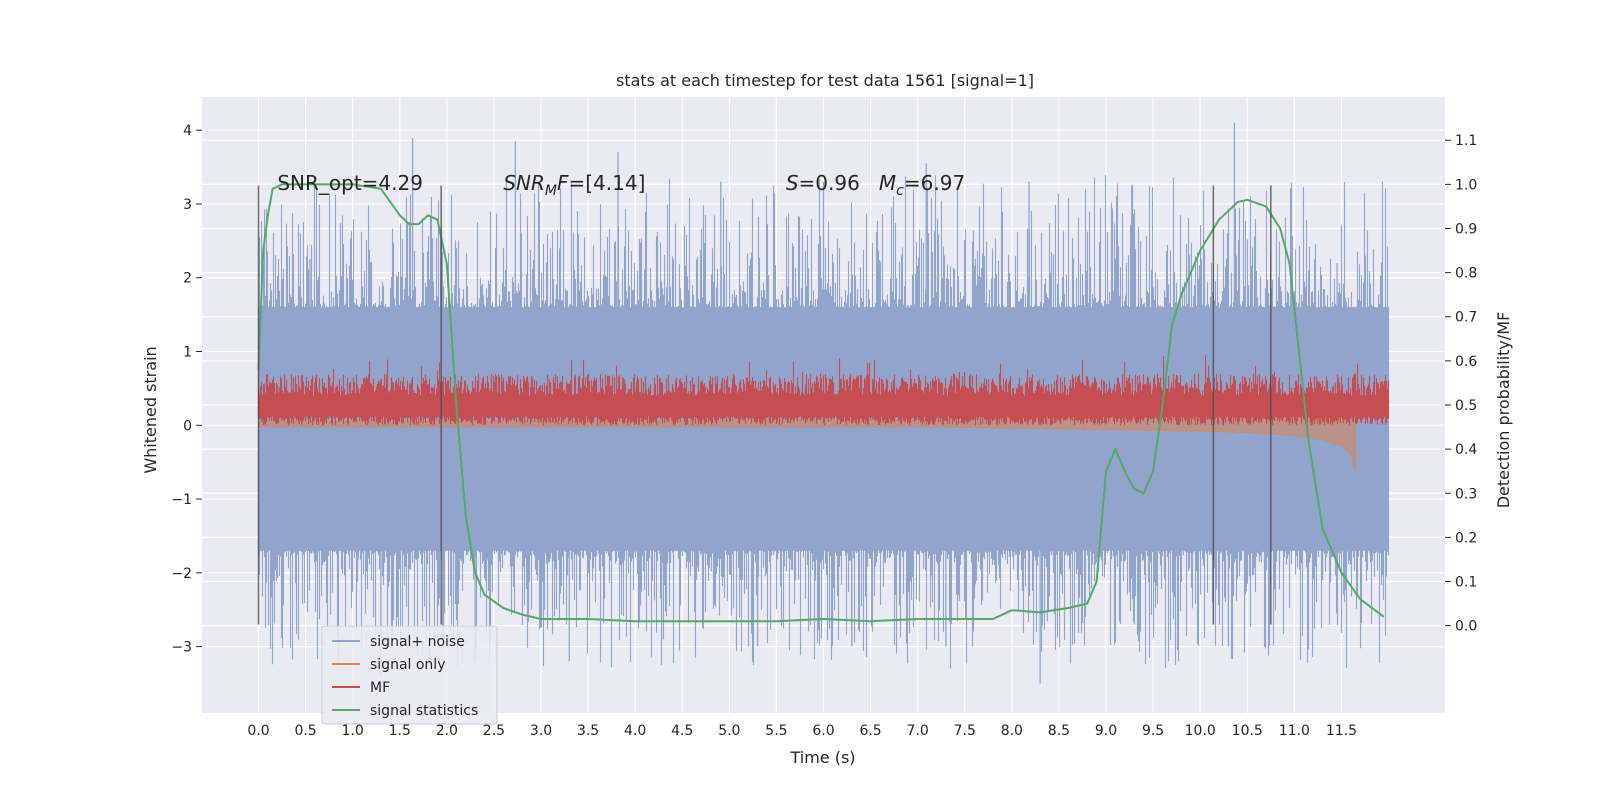 Image resolution: width=1600 pixels, height=800 pixels. What do you see at coordinates (1012, 731) in the screenshot?
I see `x-tick-label: 8.0` at bounding box center [1012, 731].